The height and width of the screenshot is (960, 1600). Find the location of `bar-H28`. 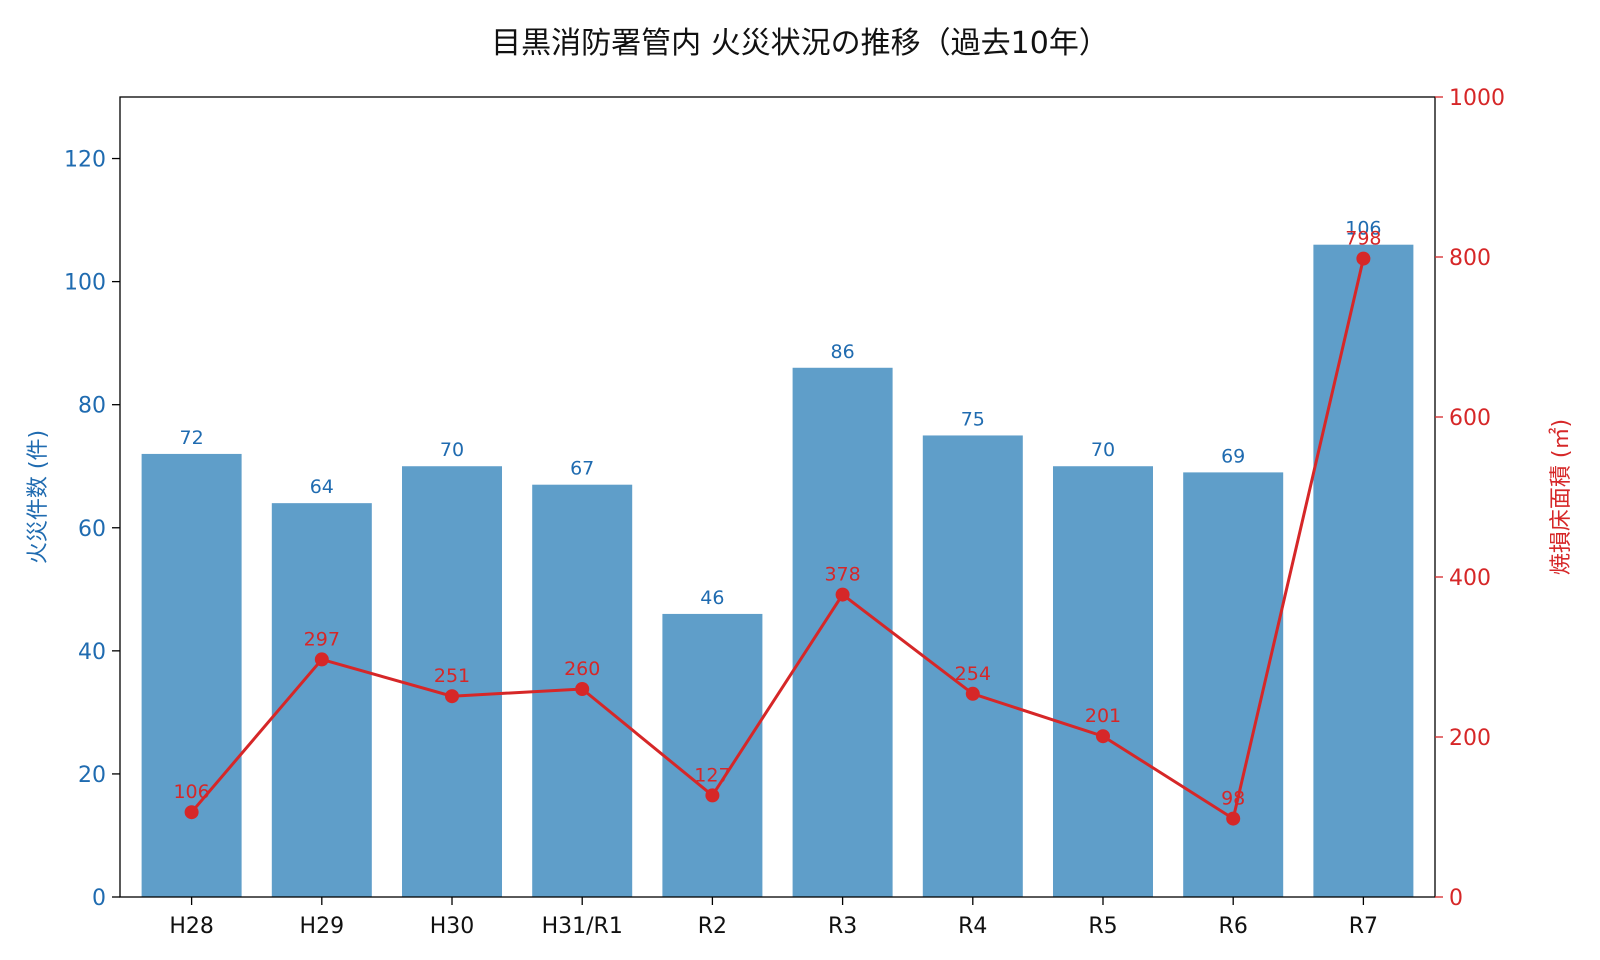

bar-H28 is located at coordinates (191, 675).